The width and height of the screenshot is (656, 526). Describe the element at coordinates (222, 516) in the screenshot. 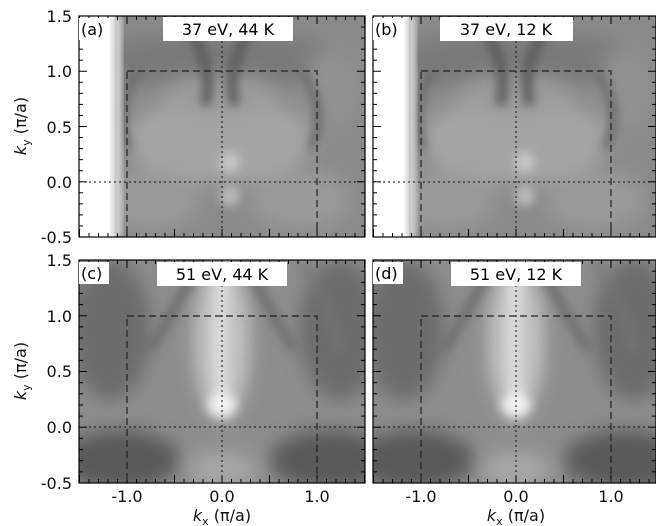

I see `x-axis-title-left: kx (π/a)` at that location.